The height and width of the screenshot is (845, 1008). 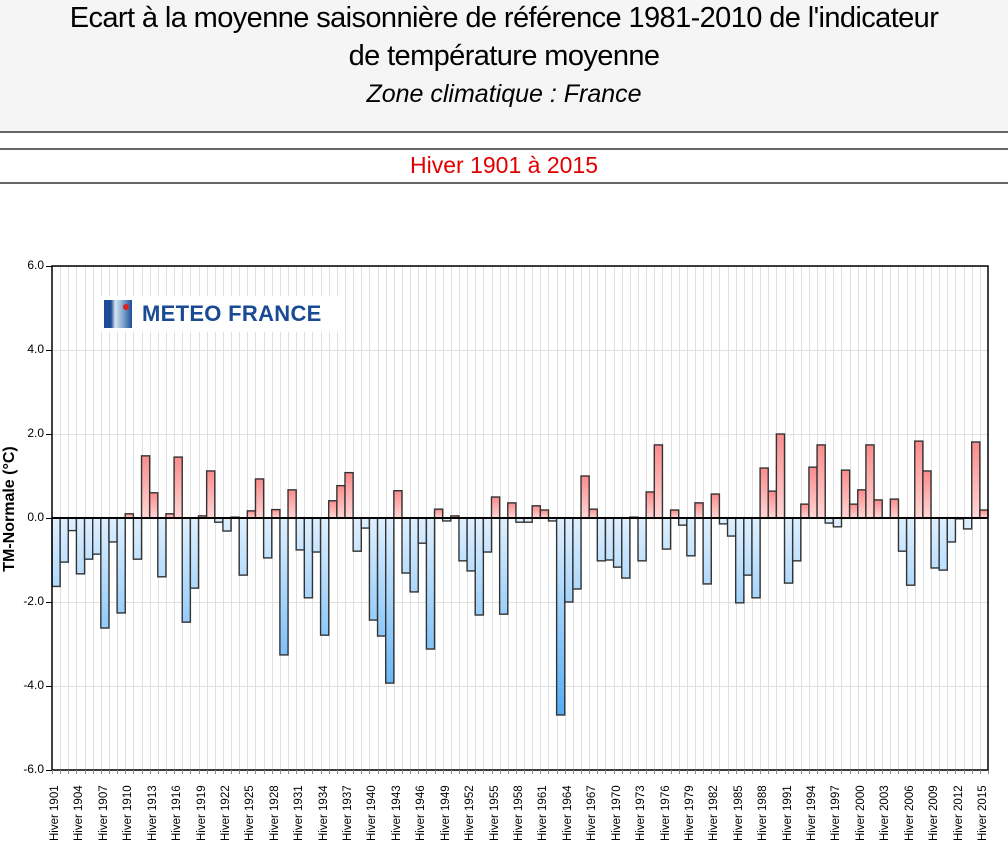 What do you see at coordinates (35, 349) in the screenshot?
I see `y-tick-label: 4.0` at bounding box center [35, 349].